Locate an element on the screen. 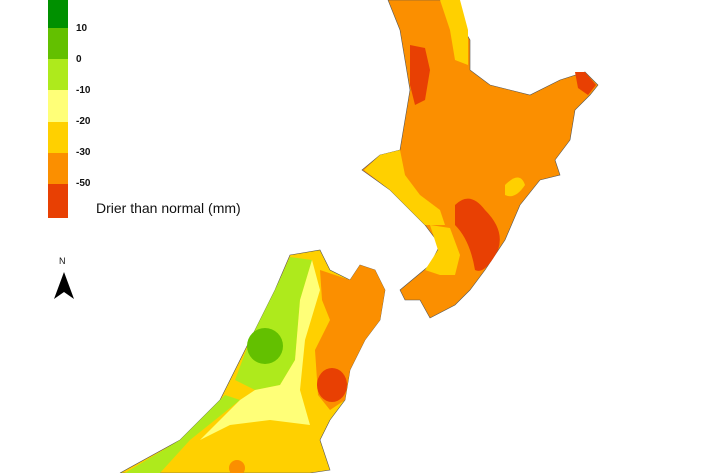 The image size is (710, 473). north-island-yellow-northeast is located at coordinates (454, 32).